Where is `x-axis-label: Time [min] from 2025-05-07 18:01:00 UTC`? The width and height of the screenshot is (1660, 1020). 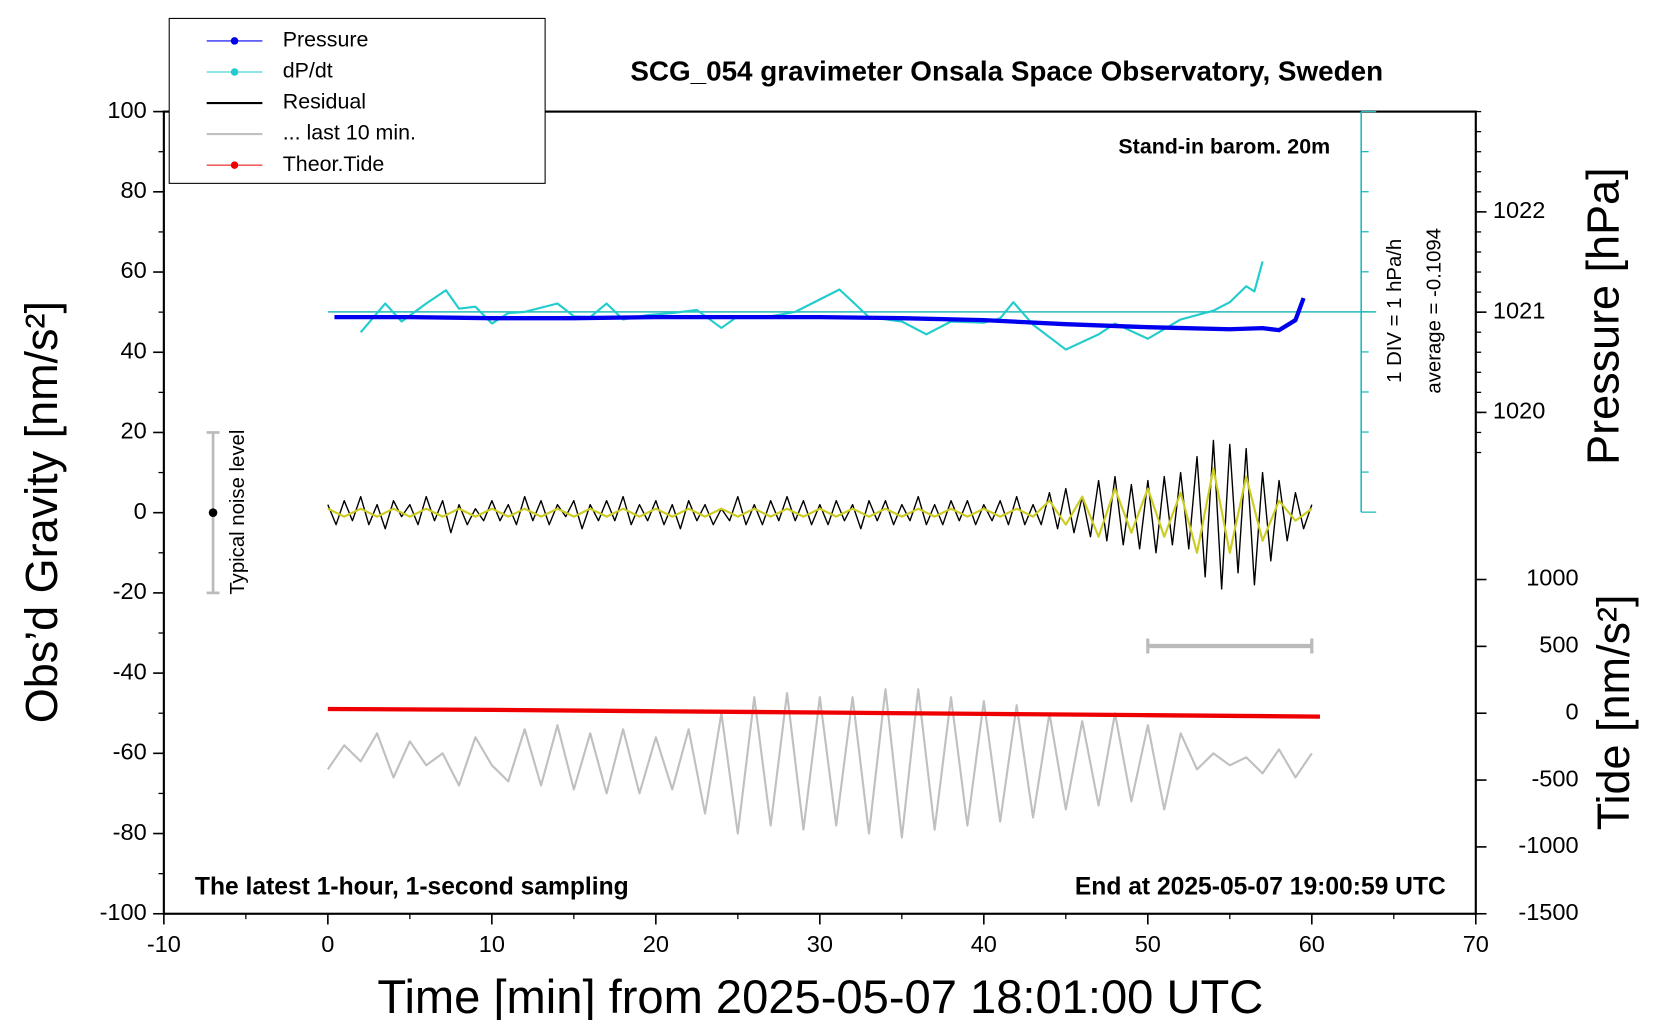 x-axis-label: Time [min] from 2025-05-07 18:01:00 UTC is located at coordinates (820, 995).